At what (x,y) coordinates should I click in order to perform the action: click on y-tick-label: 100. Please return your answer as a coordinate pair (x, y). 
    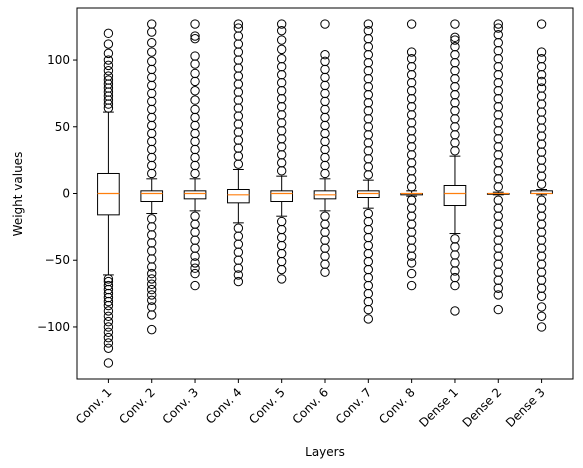
    Looking at the image, I should click on (58, 60).